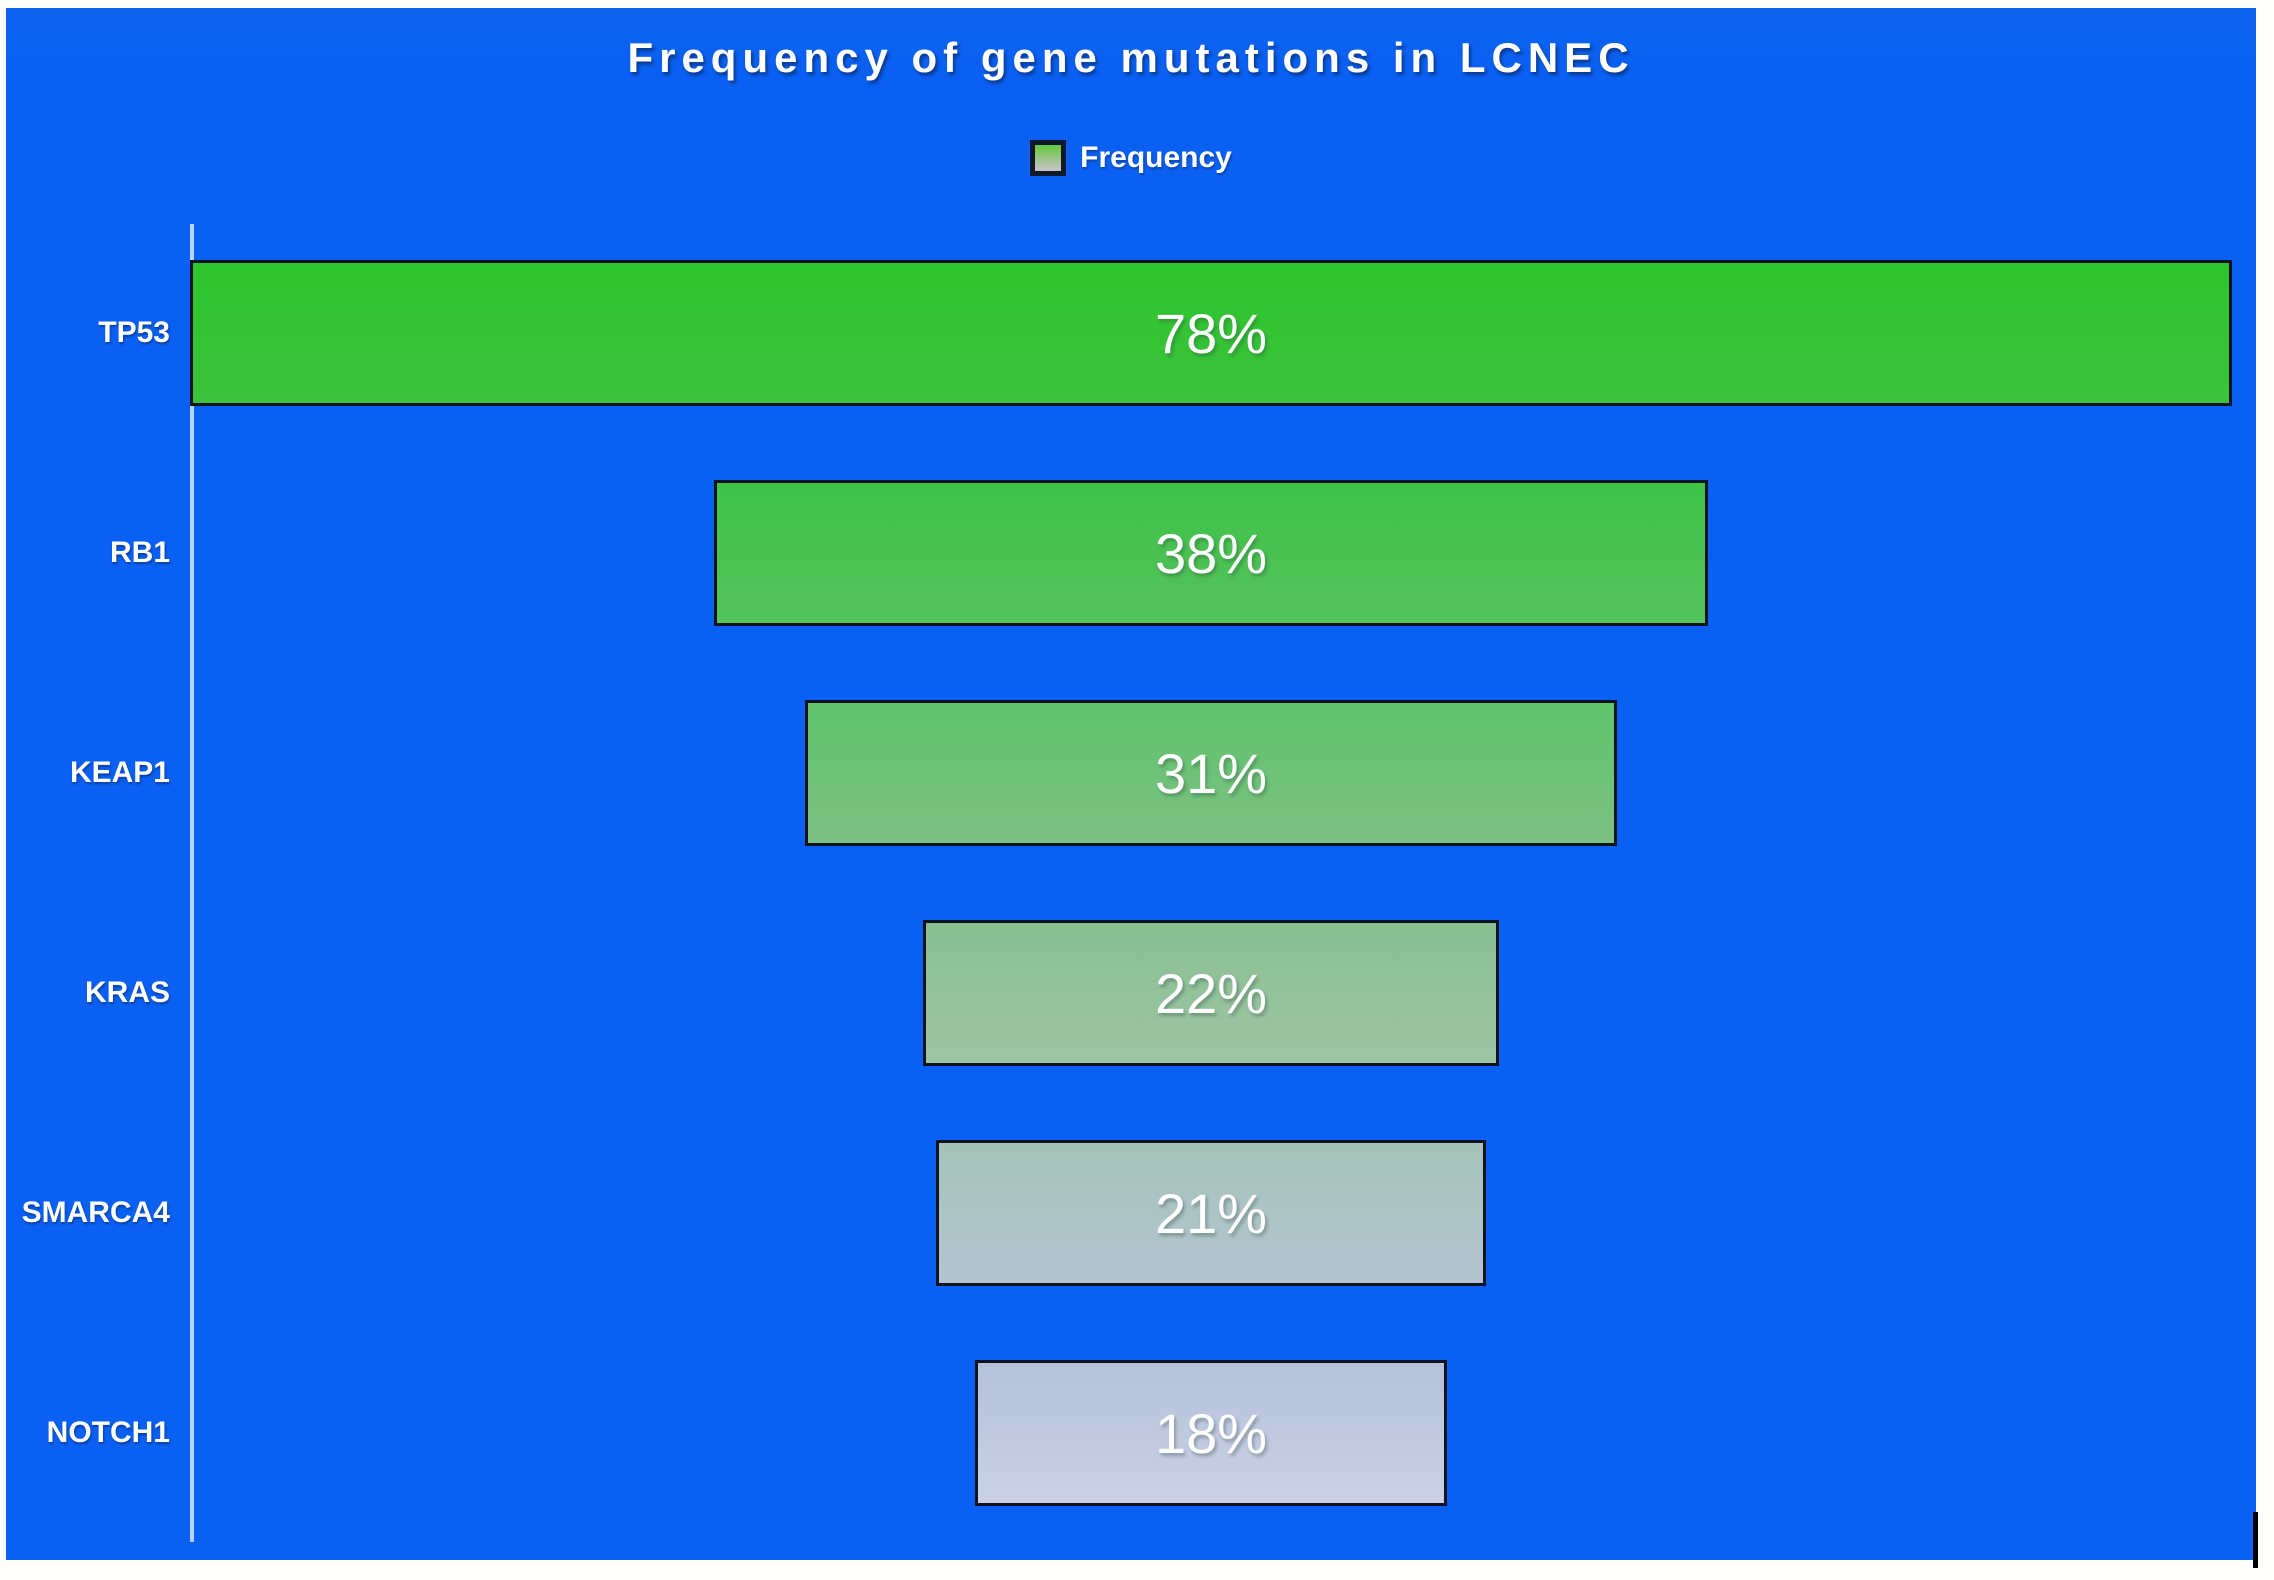  I want to click on category-label-rb1: RB1, so click(139, 552).